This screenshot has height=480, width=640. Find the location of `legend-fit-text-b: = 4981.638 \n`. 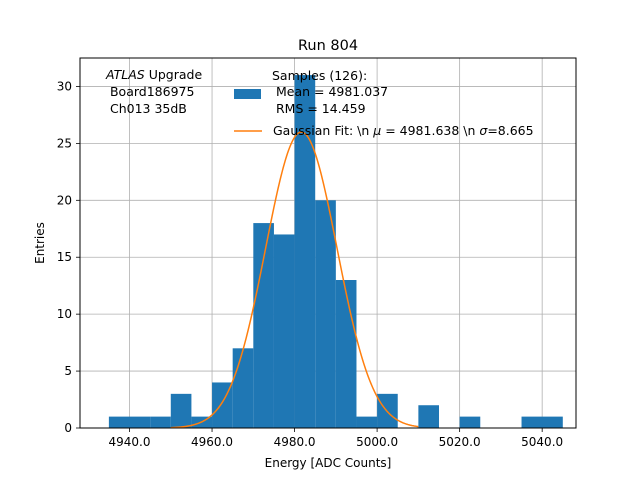

legend-fit-text-b: = 4981.638 \n is located at coordinates (430, 130).